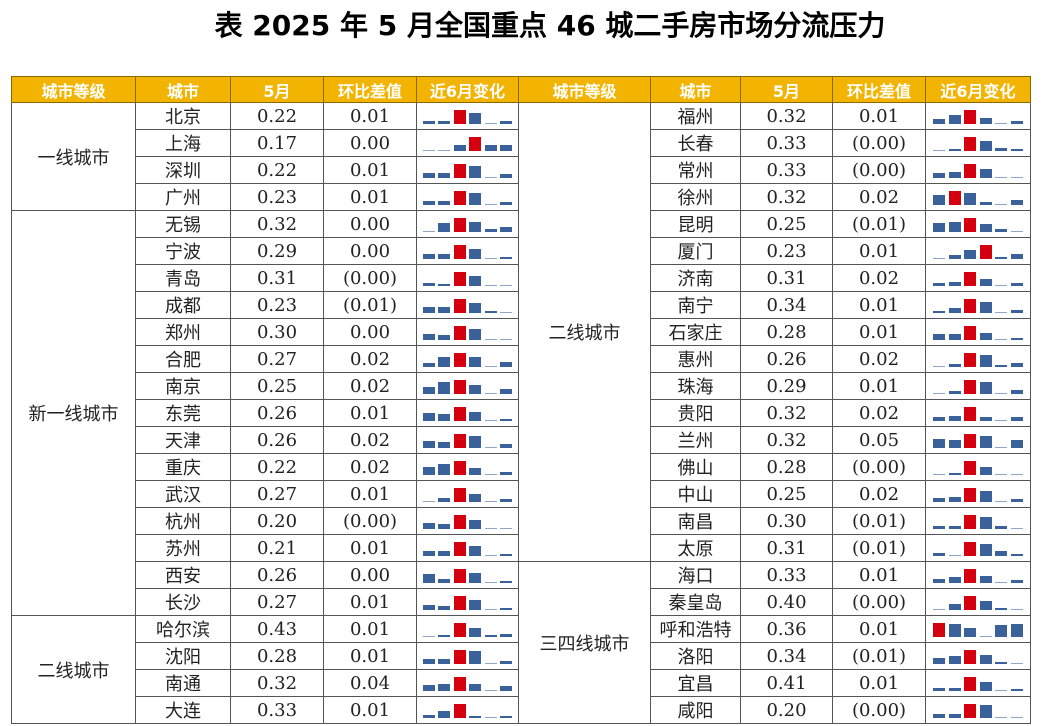  What do you see at coordinates (786, 683) in the screenshot?
I see `may-value: 0.41` at bounding box center [786, 683].